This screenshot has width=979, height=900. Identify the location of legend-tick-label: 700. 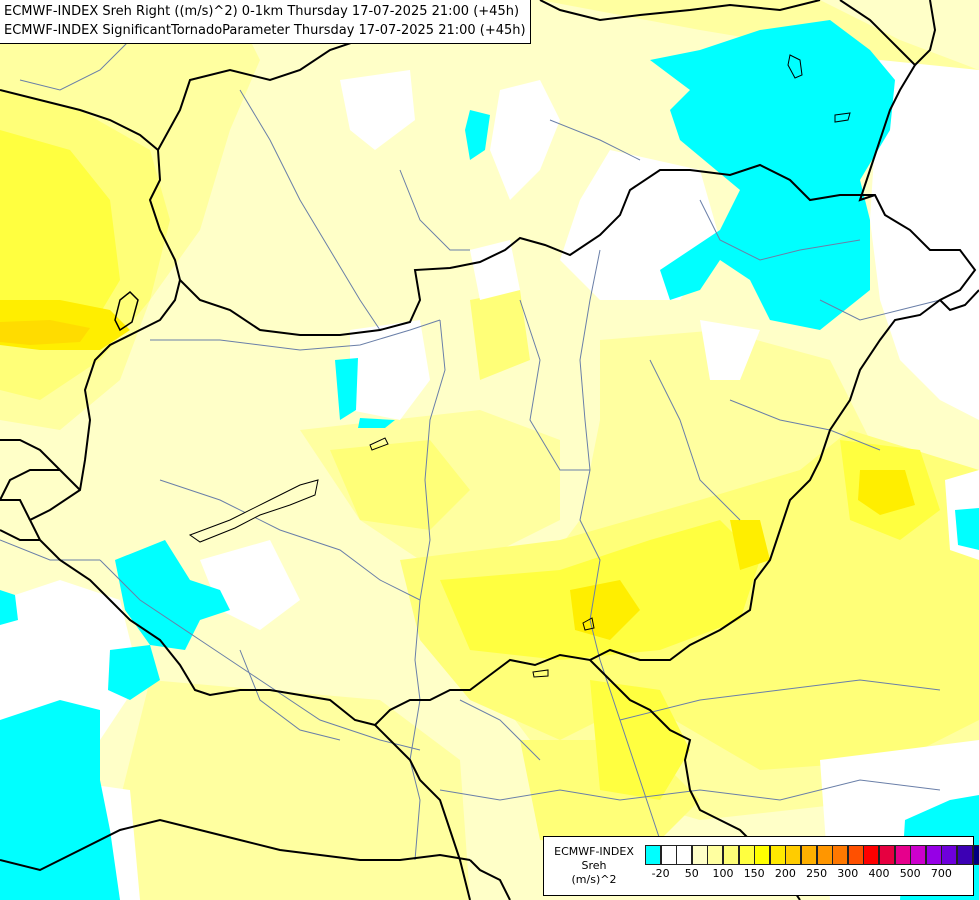
(941, 873).